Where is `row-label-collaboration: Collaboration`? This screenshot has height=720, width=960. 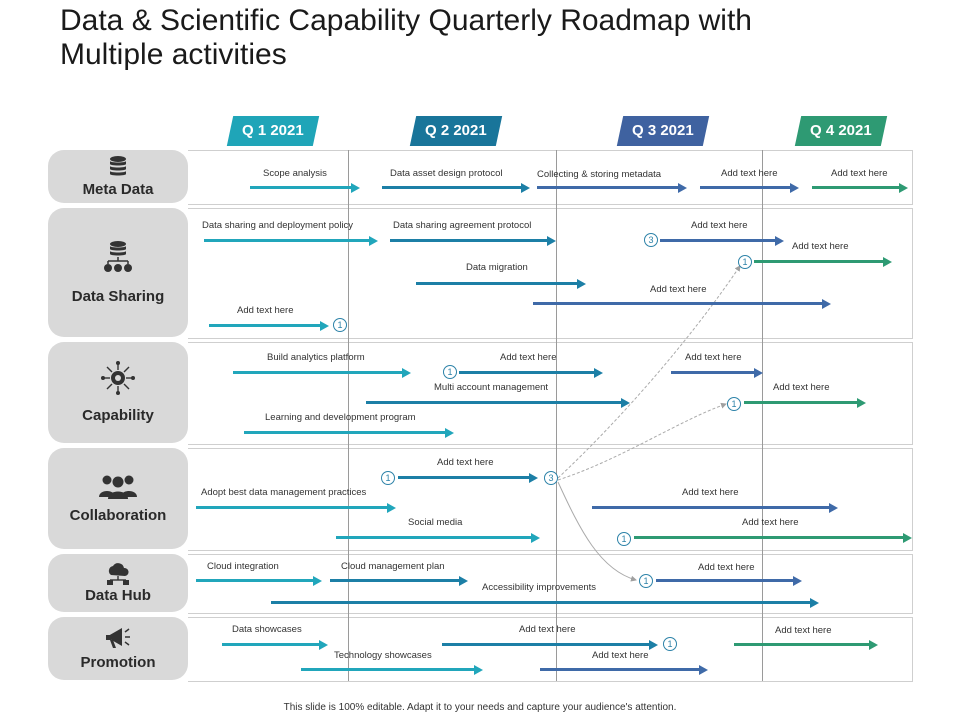
row-label-collaboration: Collaboration is located at coordinates (118, 498).